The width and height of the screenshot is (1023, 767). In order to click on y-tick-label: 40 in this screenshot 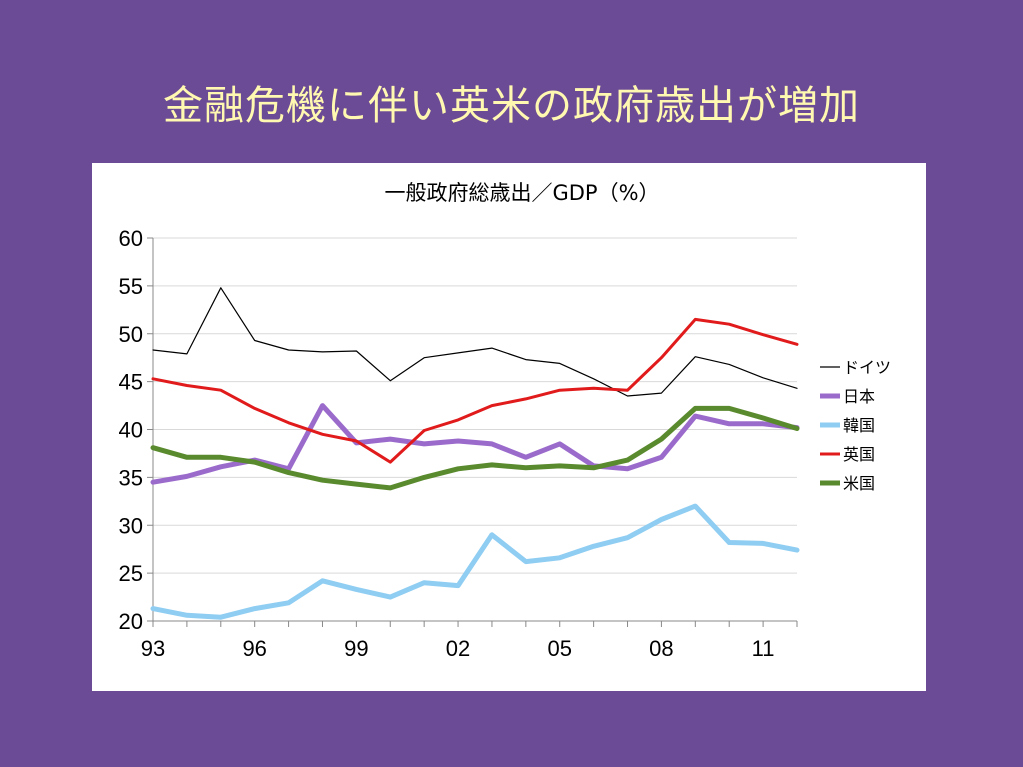, I will do `click(131, 430)`.